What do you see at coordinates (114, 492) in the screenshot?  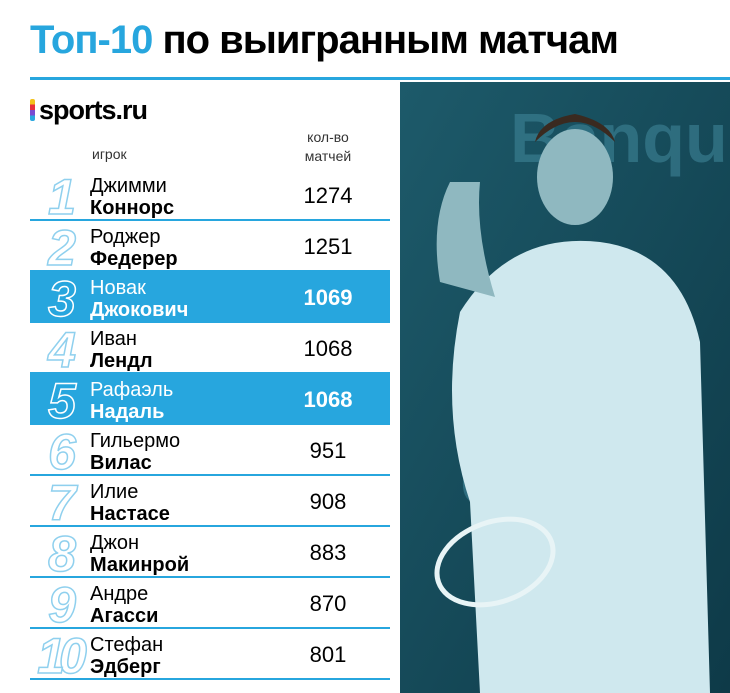 I see `first-name: Илие` at bounding box center [114, 492].